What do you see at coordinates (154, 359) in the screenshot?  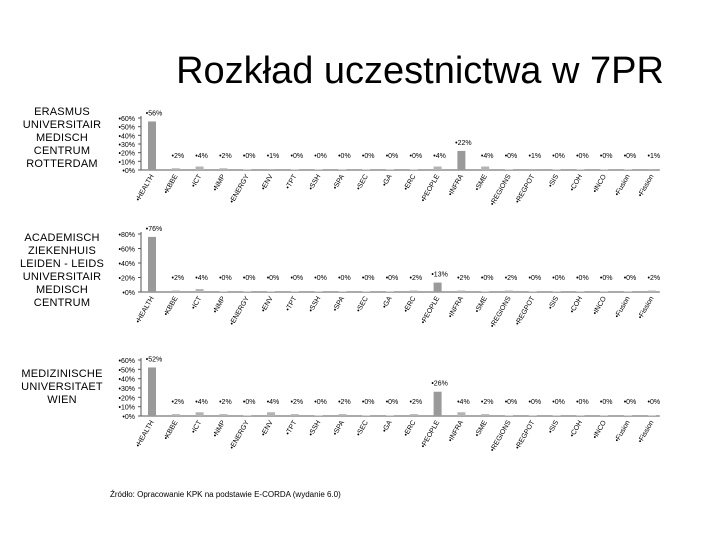 I see `data-label: •52%` at bounding box center [154, 359].